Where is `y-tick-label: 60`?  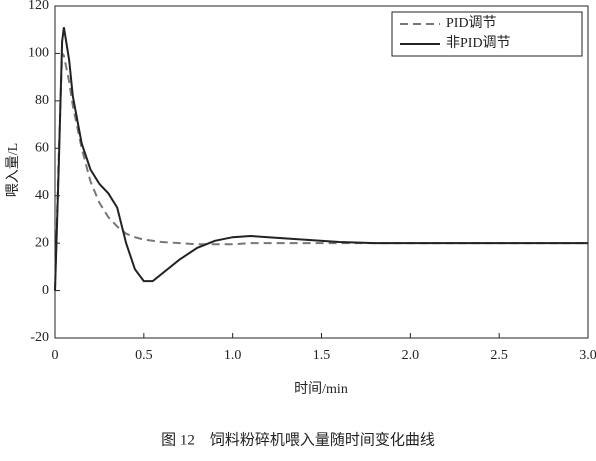
y-tick-label: 60 is located at coordinates (42, 148).